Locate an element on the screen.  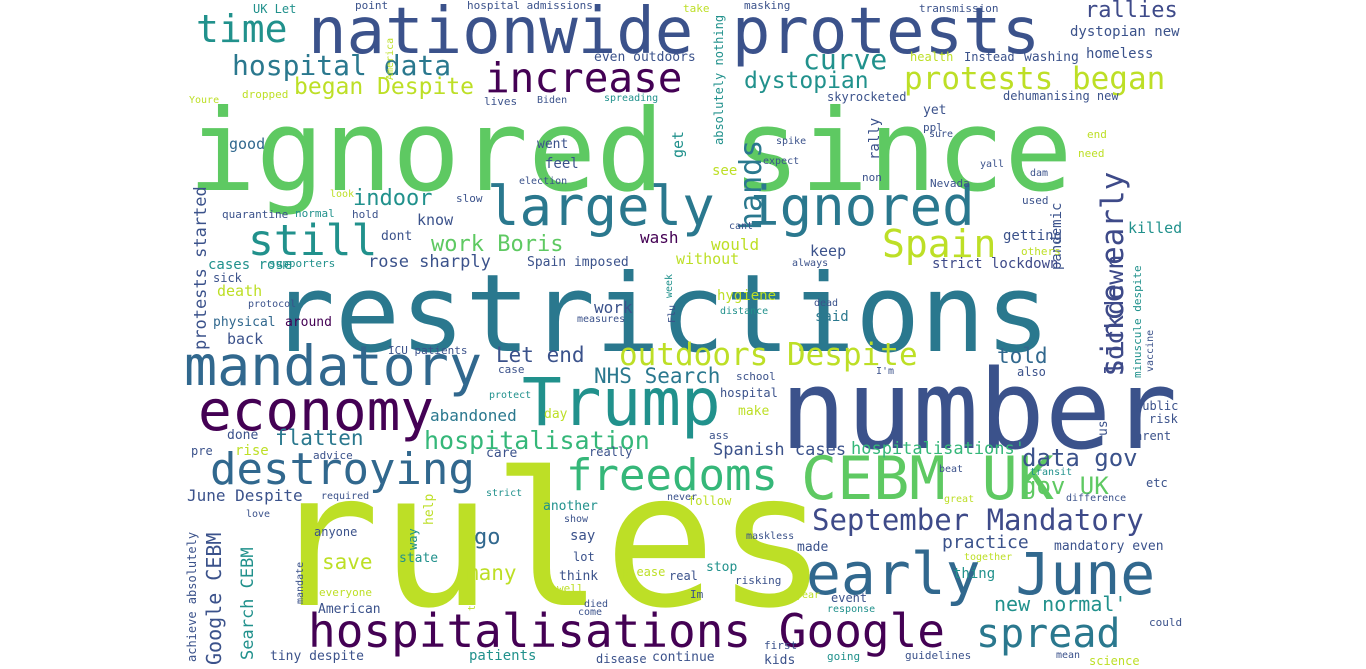
word: protests began is located at coordinates (1035, 79).